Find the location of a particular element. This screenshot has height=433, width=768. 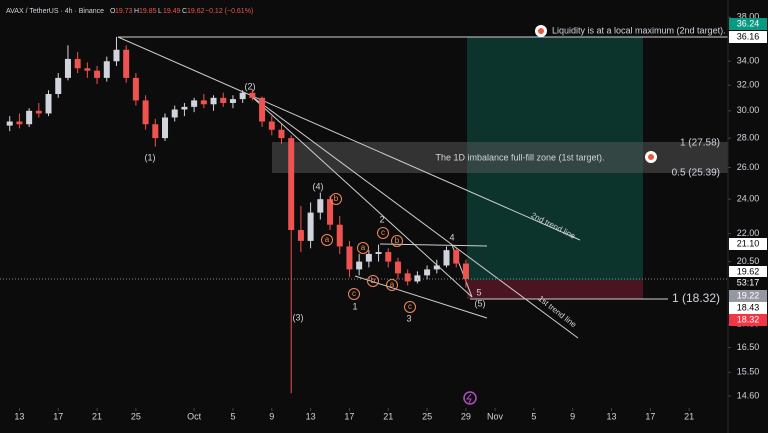

ohlc-key: O is located at coordinates (113, 11).